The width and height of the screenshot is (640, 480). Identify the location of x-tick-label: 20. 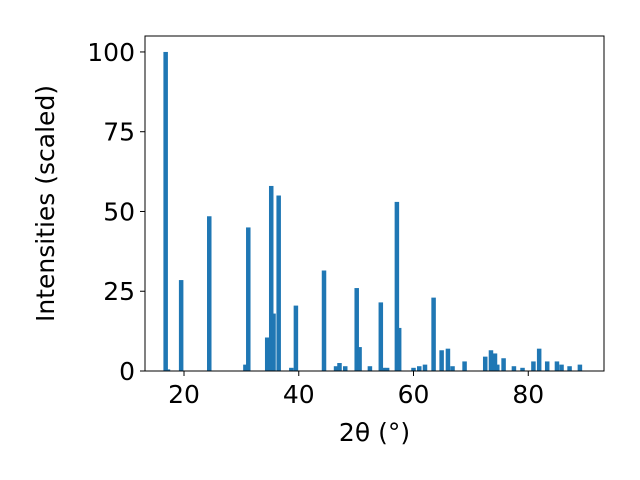
(184, 394).